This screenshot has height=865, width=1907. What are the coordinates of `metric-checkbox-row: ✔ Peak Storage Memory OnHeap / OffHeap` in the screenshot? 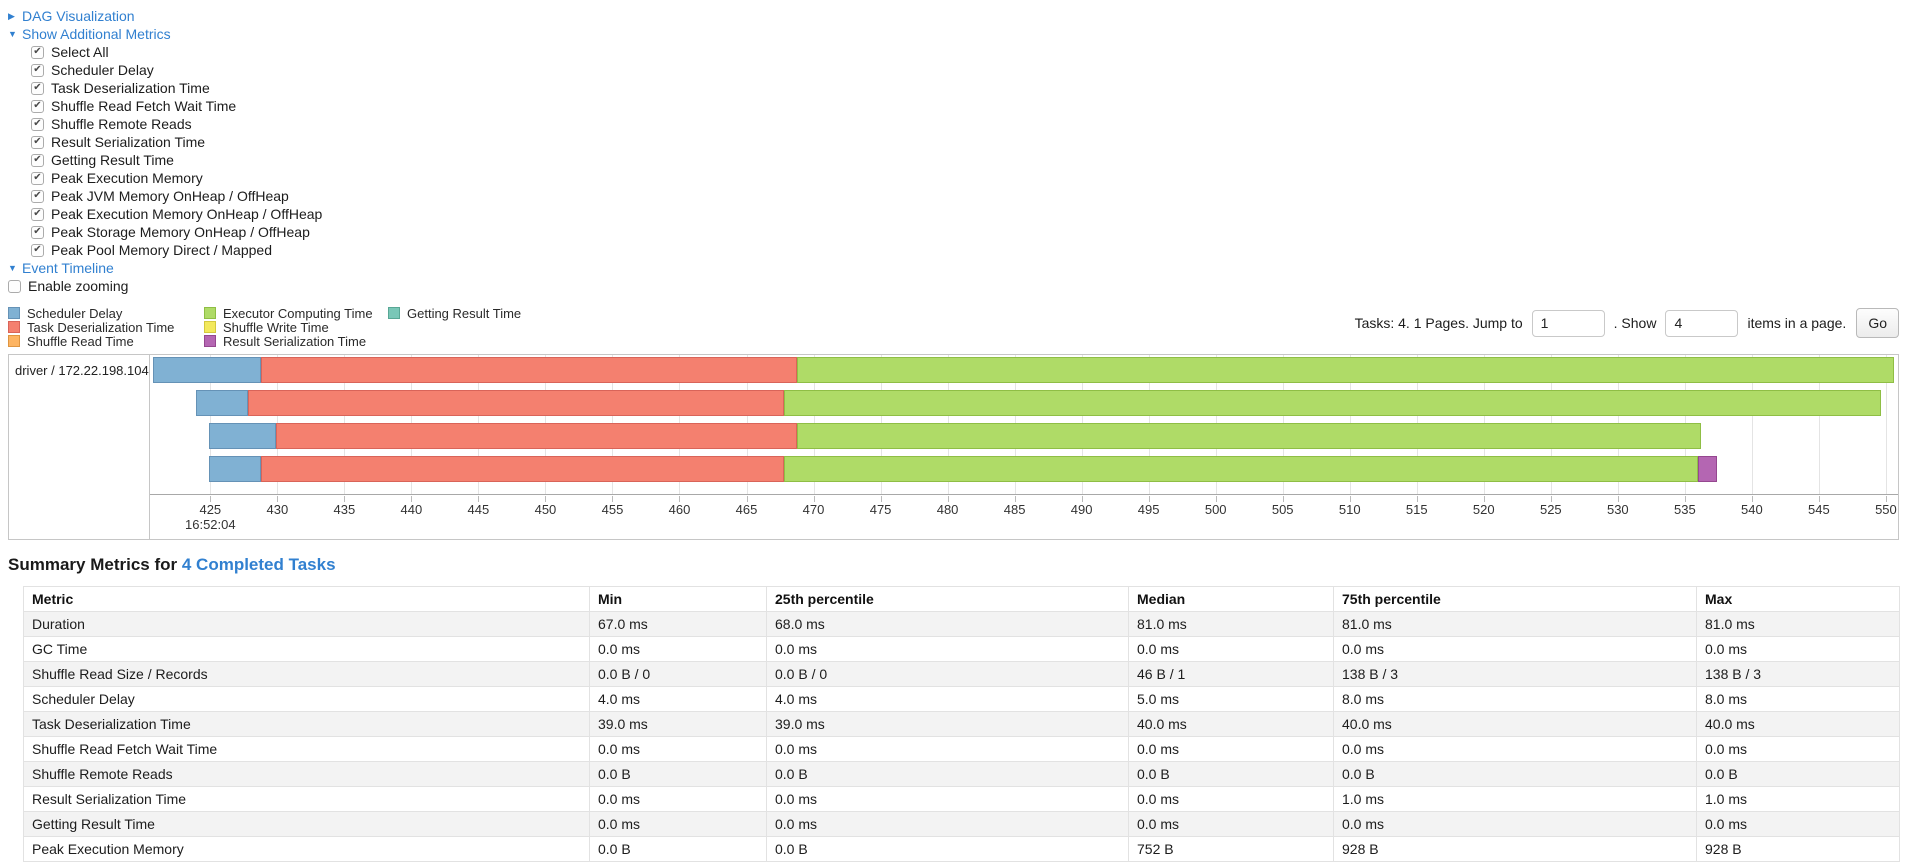 It's located at (957, 232).